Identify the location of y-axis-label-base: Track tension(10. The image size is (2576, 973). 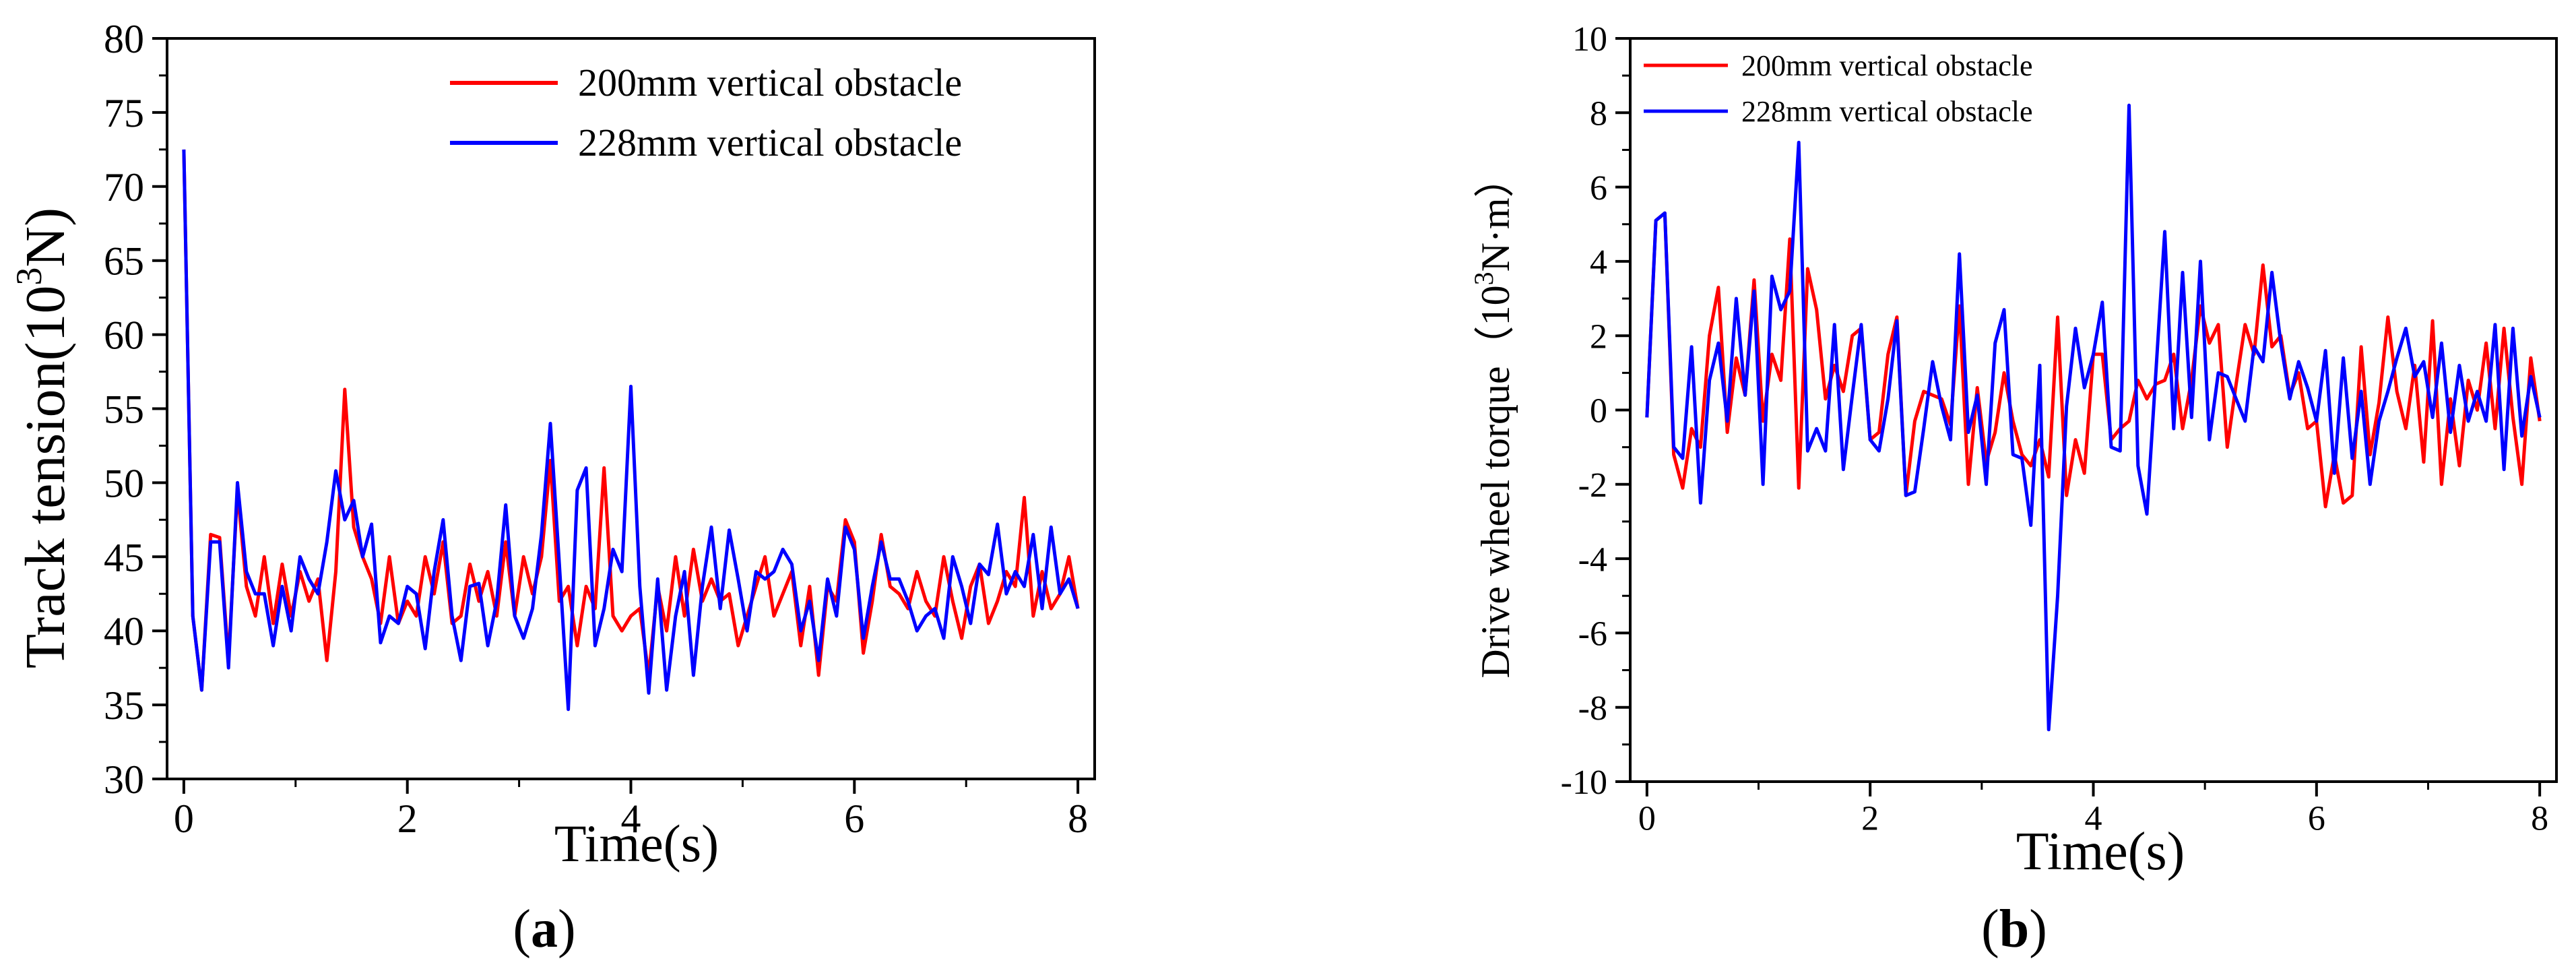
(45, 477).